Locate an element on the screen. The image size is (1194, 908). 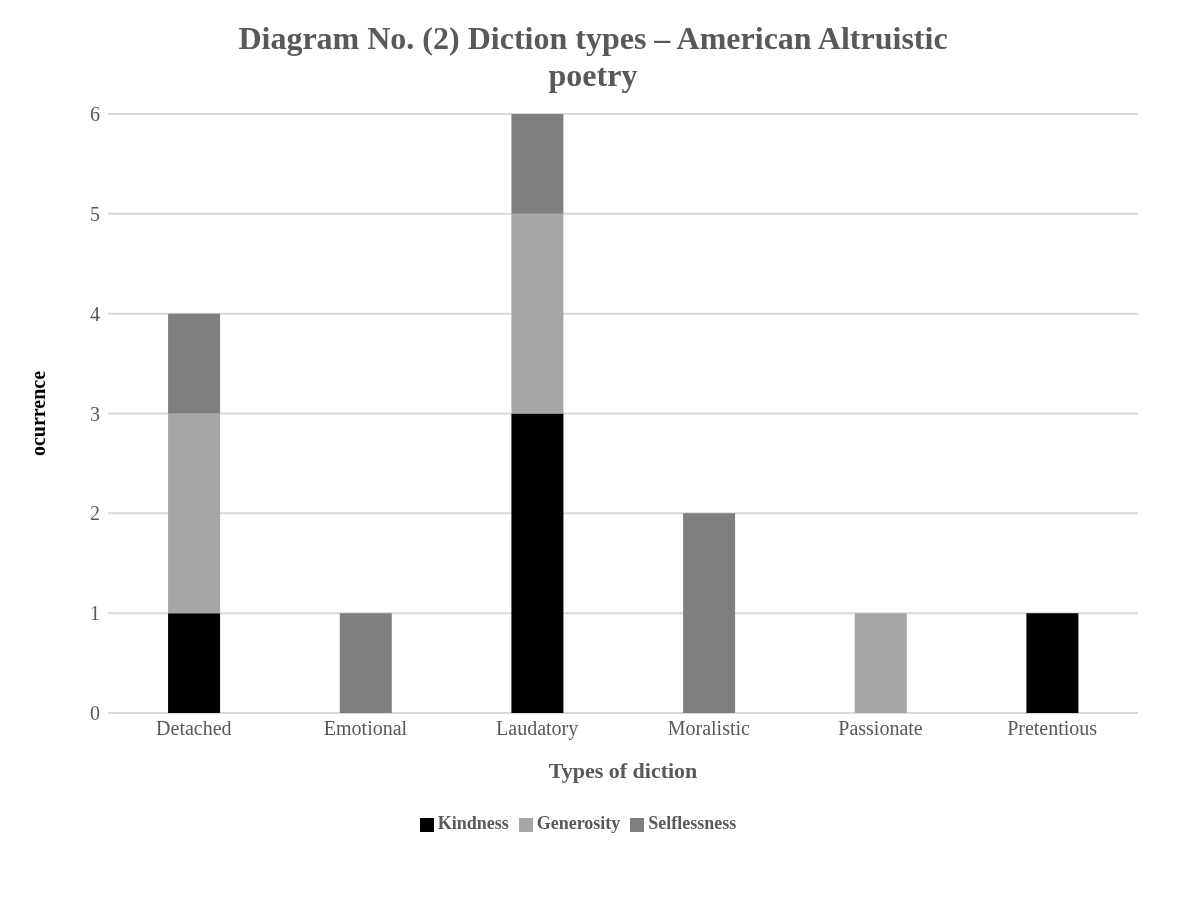
x-tick-label: Detached is located at coordinates (194, 728).